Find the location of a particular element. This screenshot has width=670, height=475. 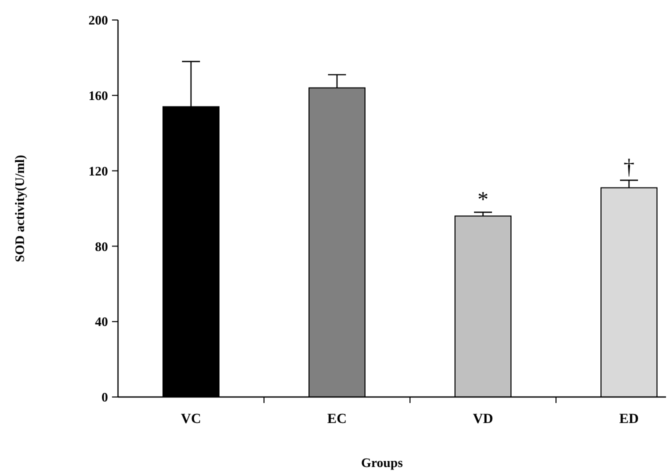

y-tick-label: 120 is located at coordinates (98, 170).